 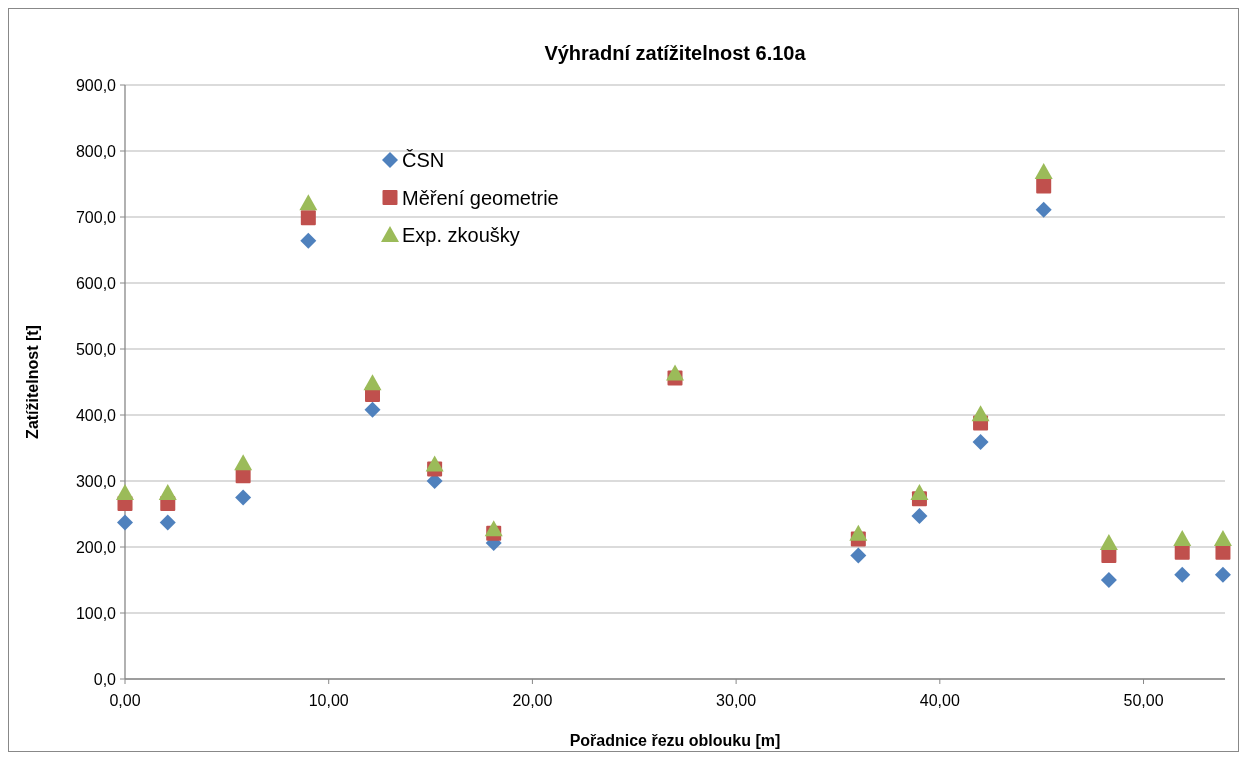 What do you see at coordinates (96, 349) in the screenshot?
I see `y-tick-label: 500,0` at bounding box center [96, 349].